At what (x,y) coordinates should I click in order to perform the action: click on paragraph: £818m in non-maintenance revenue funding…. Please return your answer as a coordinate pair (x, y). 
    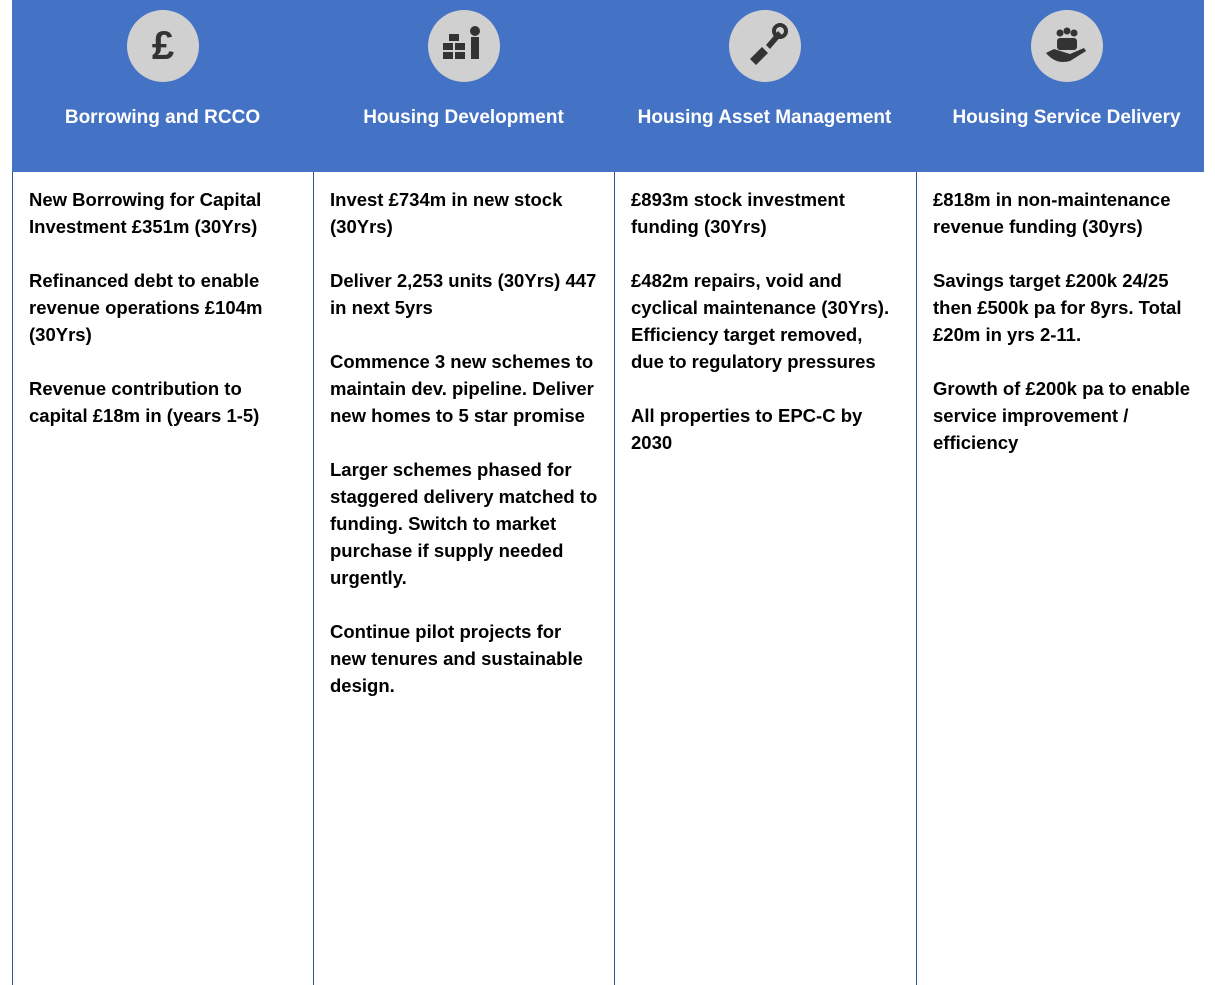
    Looking at the image, I should click on (1052, 213).